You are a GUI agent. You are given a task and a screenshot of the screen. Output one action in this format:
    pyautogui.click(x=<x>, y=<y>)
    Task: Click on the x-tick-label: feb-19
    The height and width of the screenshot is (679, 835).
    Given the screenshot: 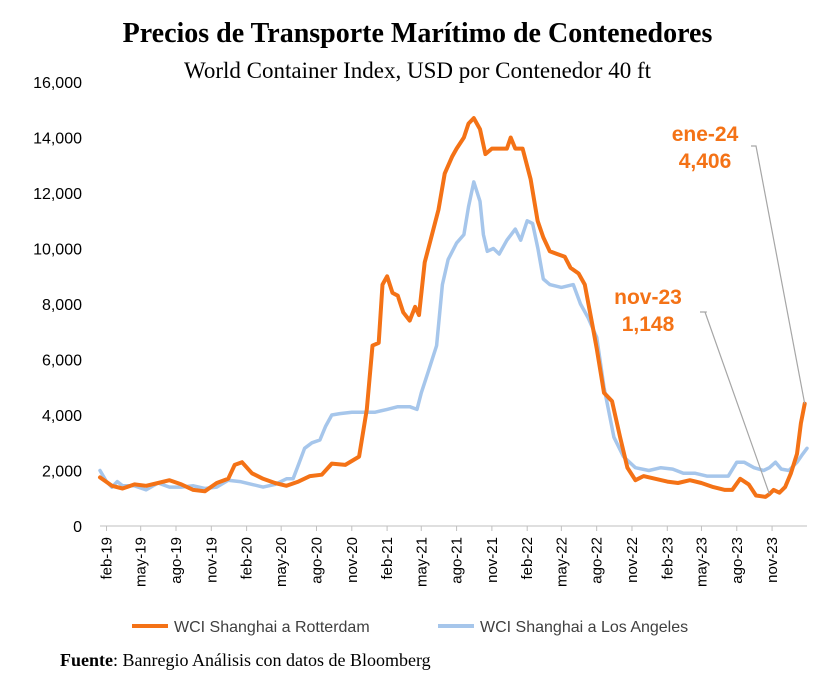 What is the action you would take?
    pyautogui.click(x=107, y=558)
    